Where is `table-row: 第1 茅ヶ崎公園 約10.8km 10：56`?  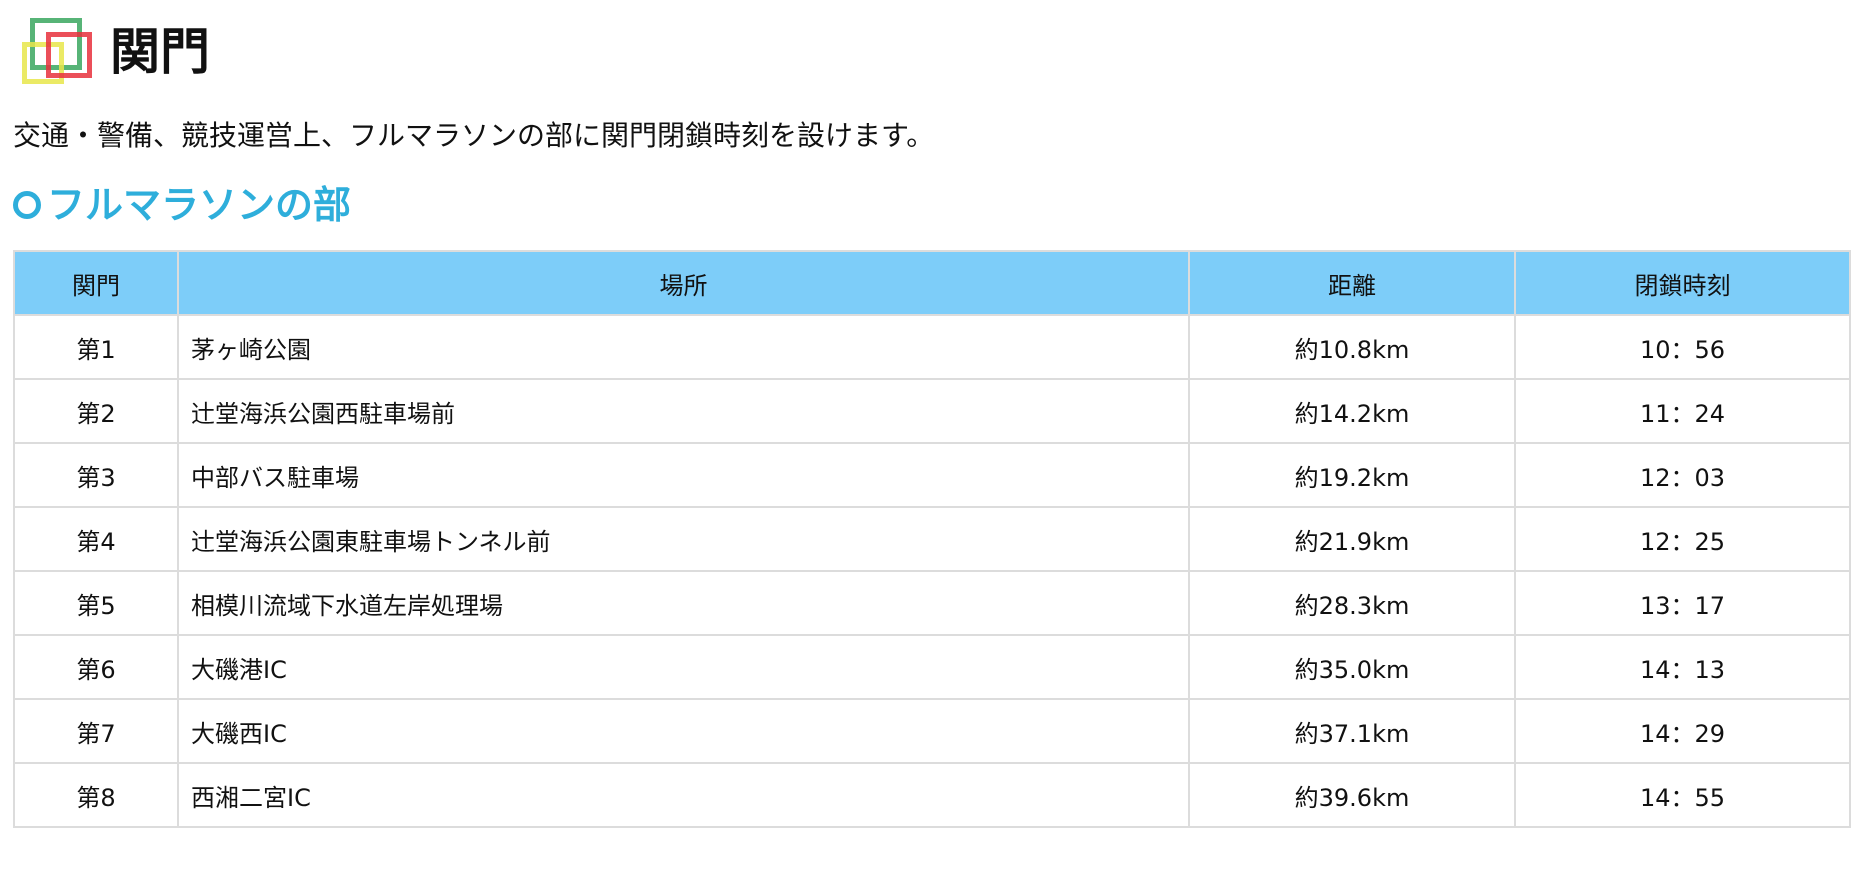 table-row: 第1 茅ヶ崎公園 約10.8km 10：56 is located at coordinates (932, 347).